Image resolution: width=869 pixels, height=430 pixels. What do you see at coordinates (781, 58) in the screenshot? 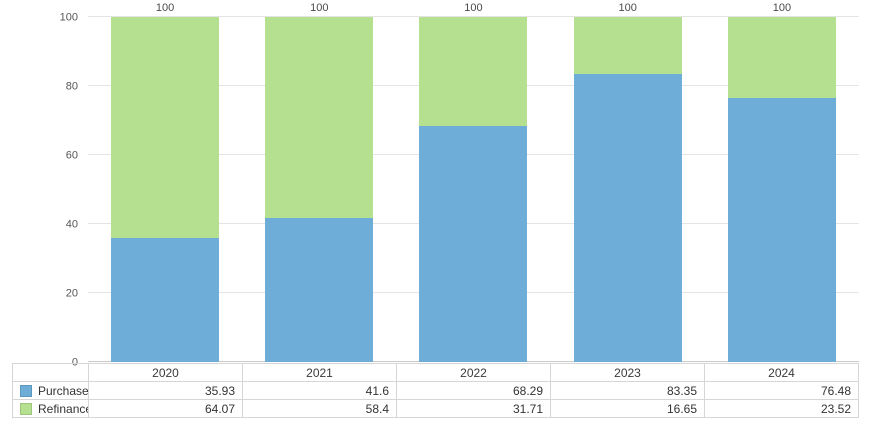
I see `bar-segment-refinance-2024` at bounding box center [781, 58].